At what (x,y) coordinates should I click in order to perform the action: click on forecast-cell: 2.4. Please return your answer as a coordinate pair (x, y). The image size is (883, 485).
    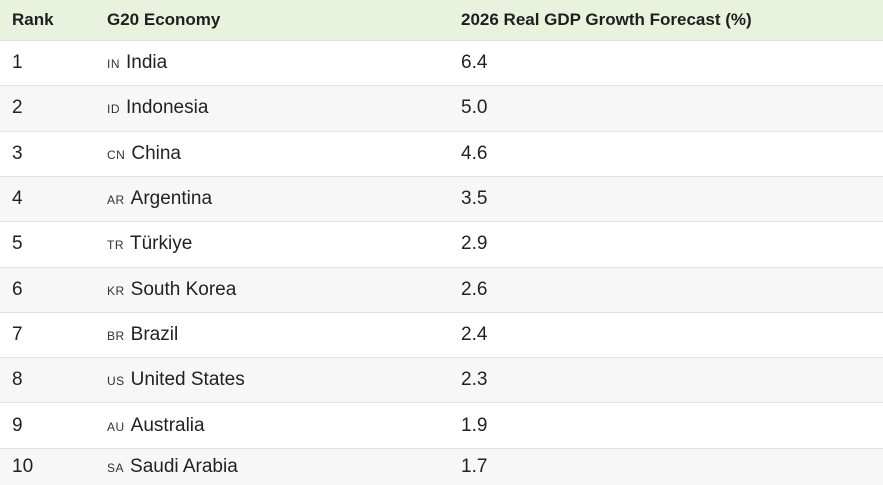
    Looking at the image, I should click on (474, 334).